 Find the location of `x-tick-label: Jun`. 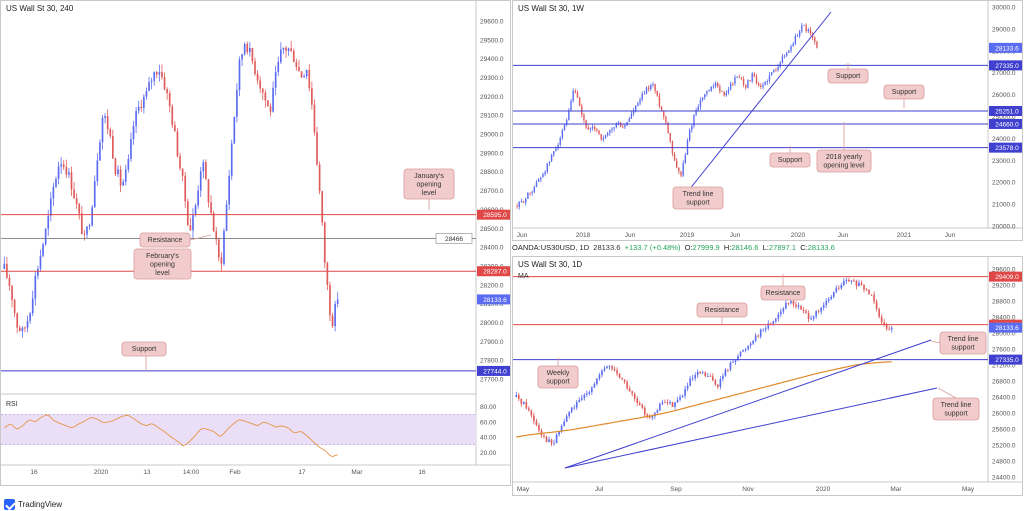

x-tick-label: Jun is located at coordinates (735, 235).